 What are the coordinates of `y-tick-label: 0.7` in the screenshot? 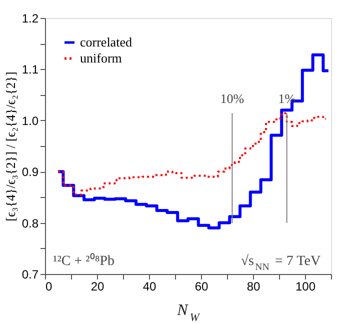 It's located at (30, 275).